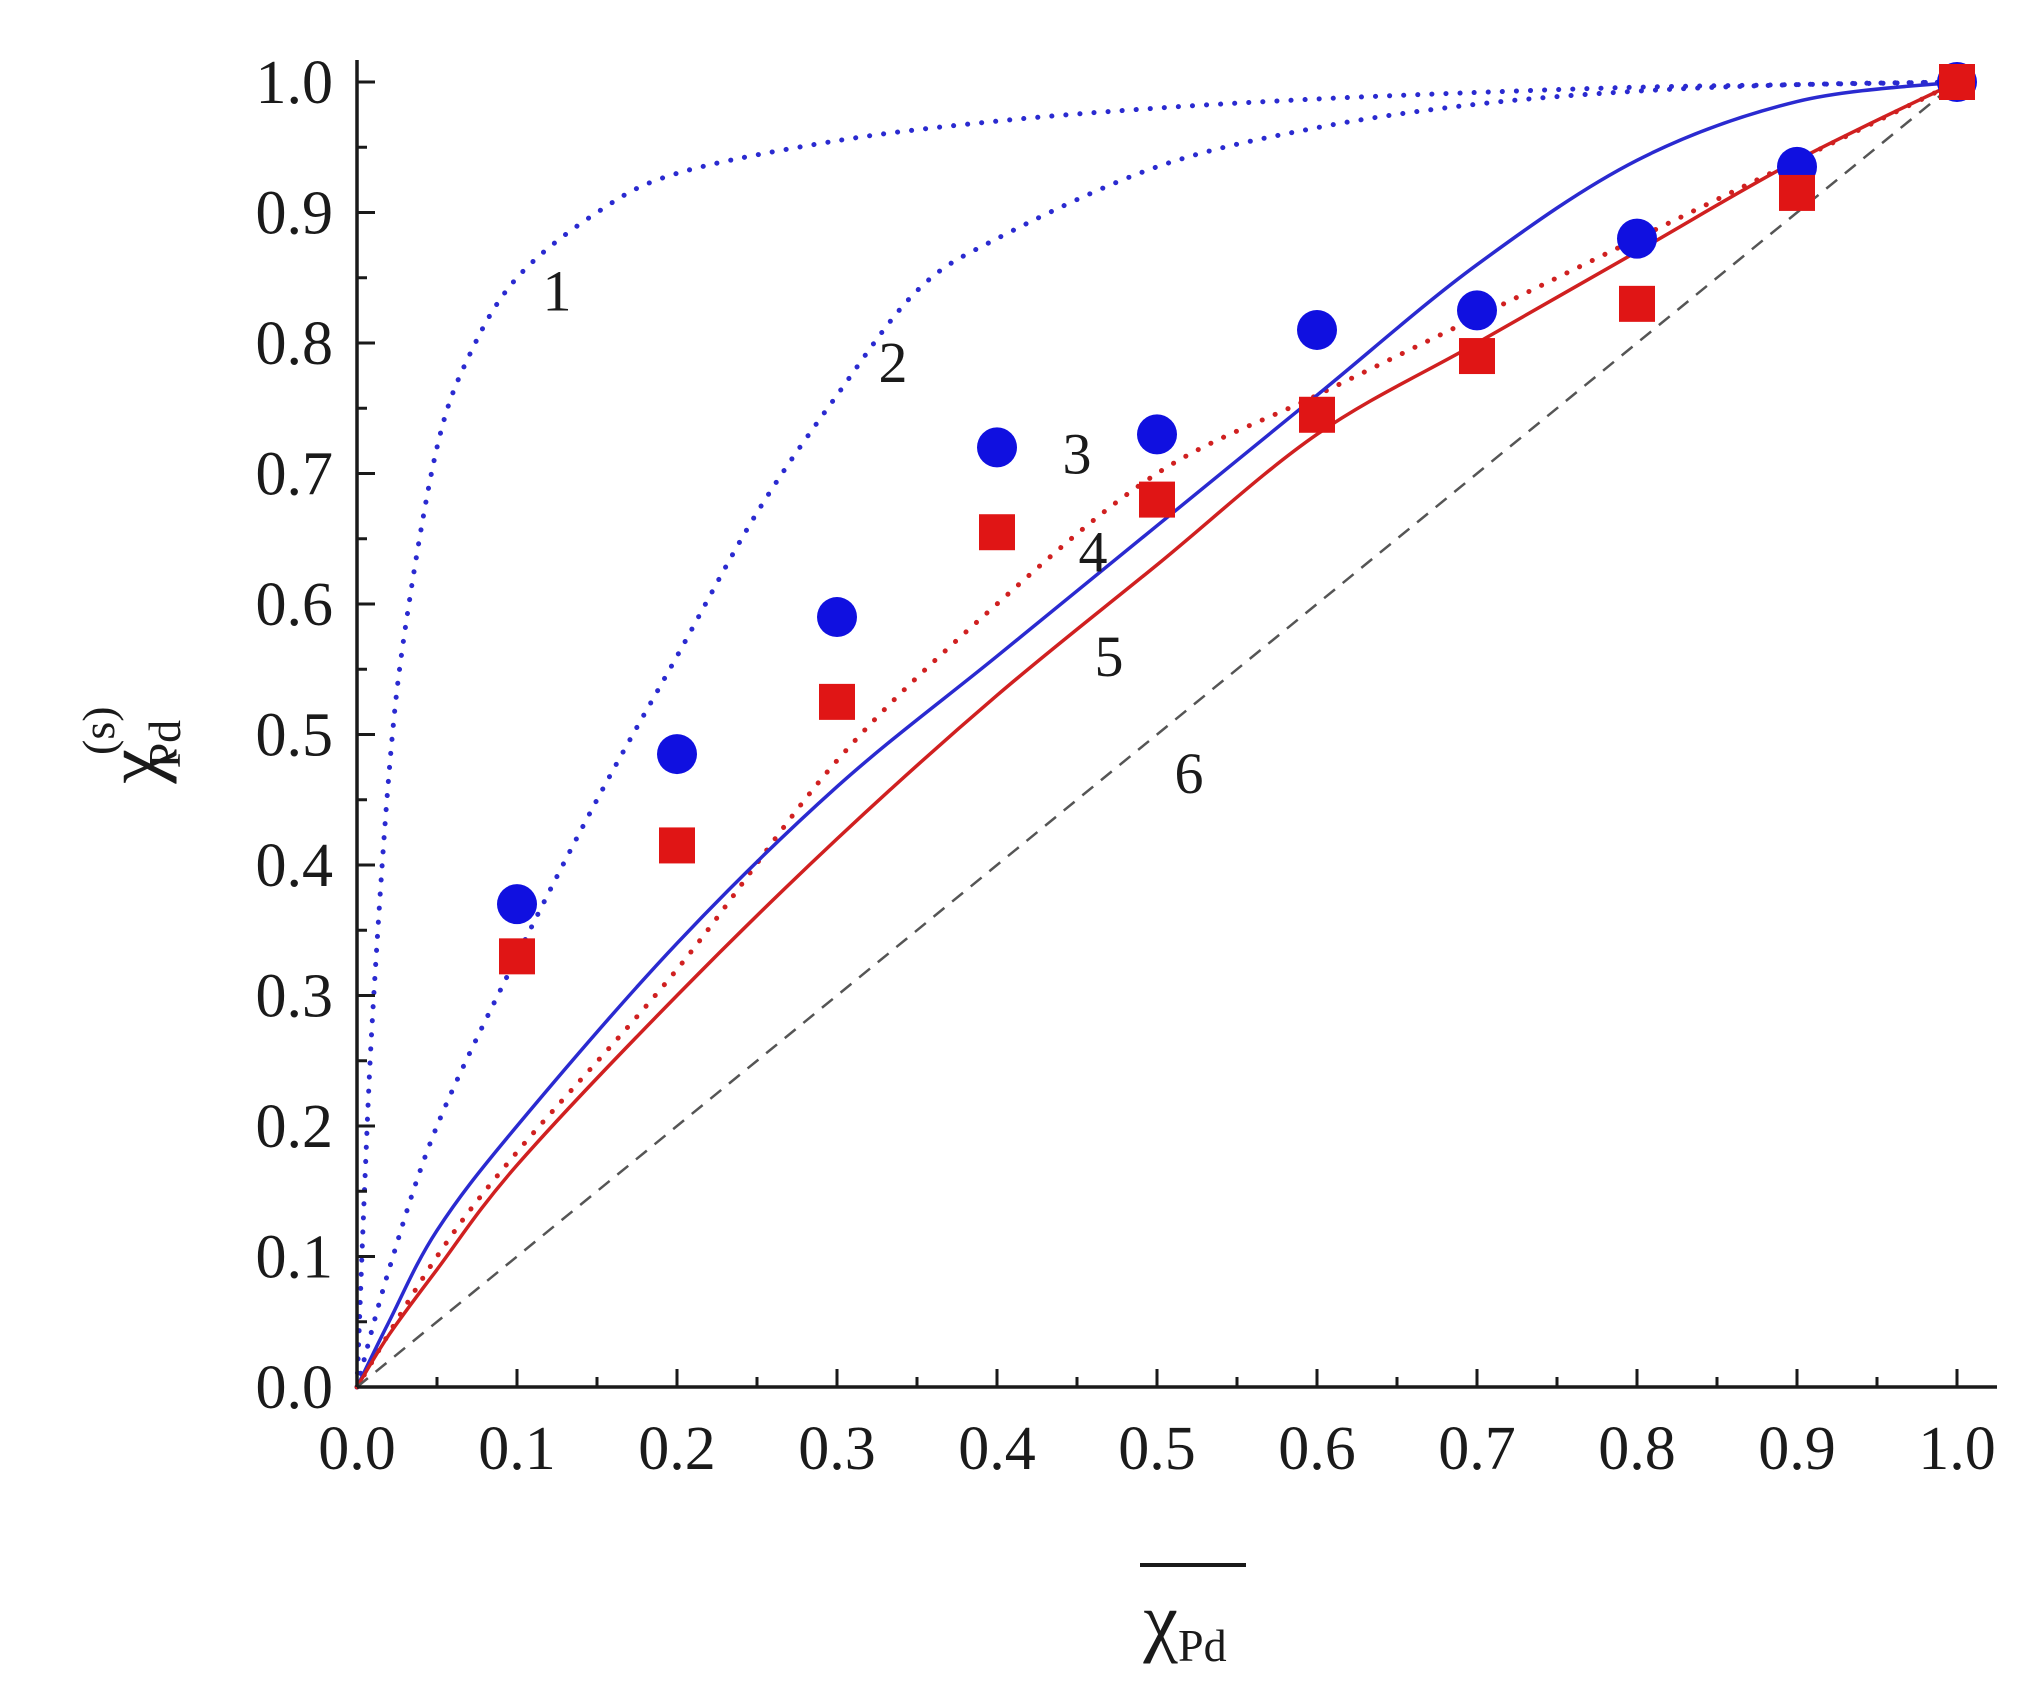 Image resolution: width=2036 pixels, height=1700 pixels. Describe the element at coordinates (295, 997) in the screenshot. I see `y-tick-label: 0.3` at that location.